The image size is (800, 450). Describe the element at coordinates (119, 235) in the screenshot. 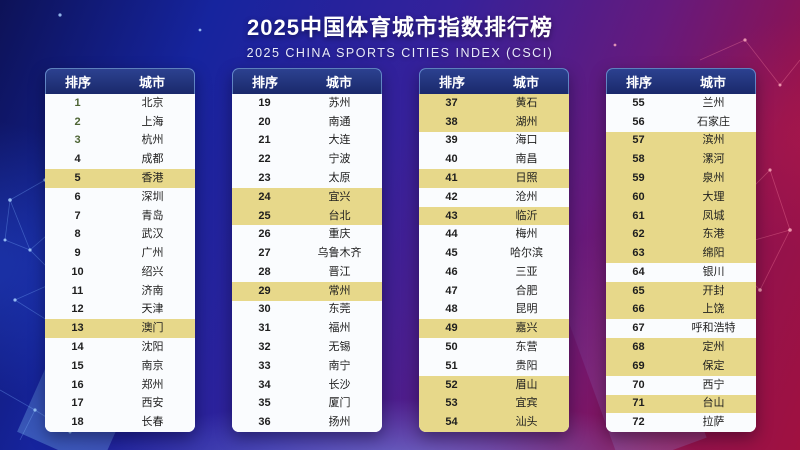

I see `table-row: 8 武汉` at that location.